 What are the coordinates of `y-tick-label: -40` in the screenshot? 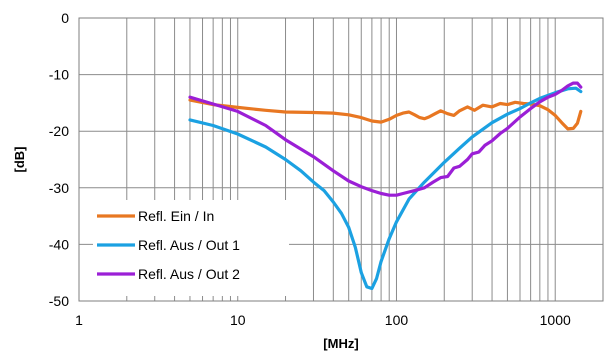 It's located at (59, 244).